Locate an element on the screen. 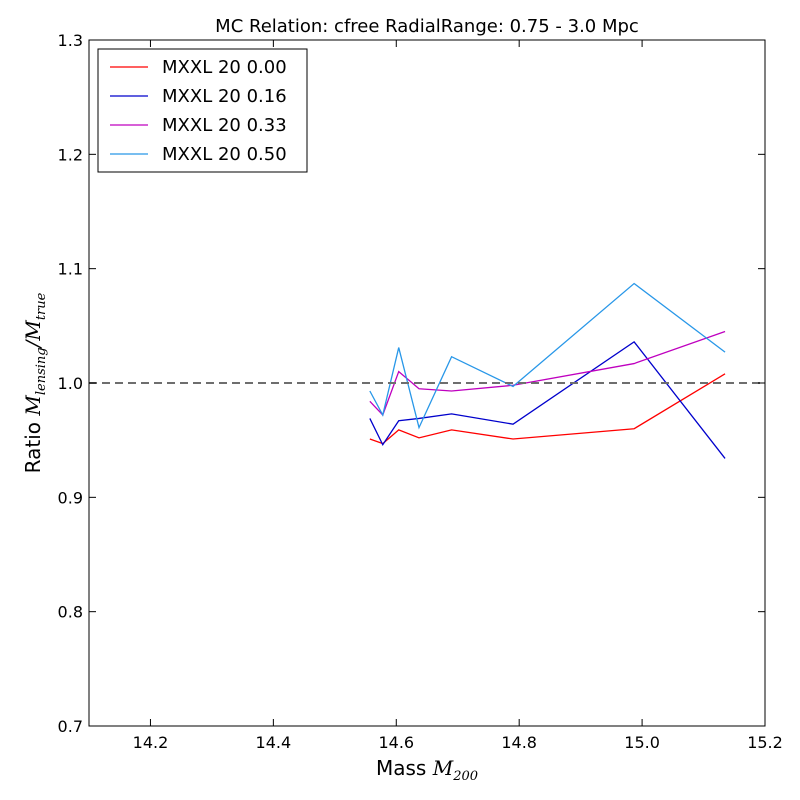 This screenshot has height=800, width=800. legend-label-0: MXXL 20 0.00 is located at coordinates (224, 67).